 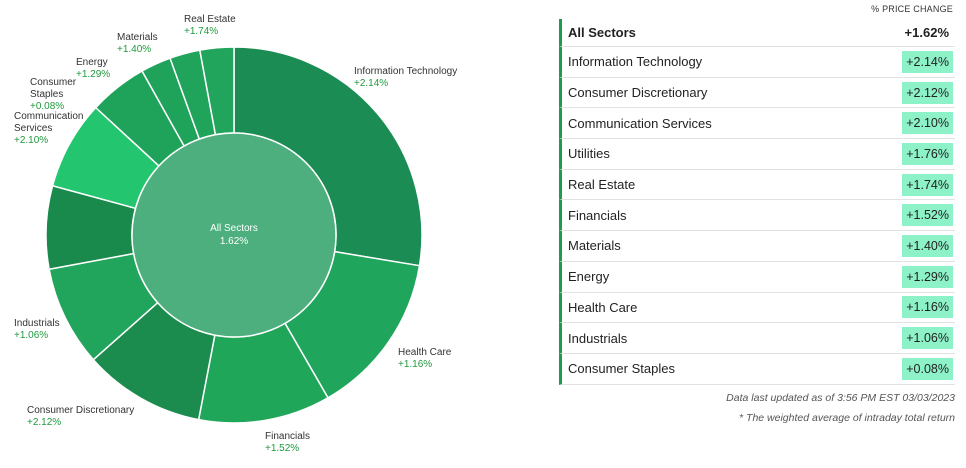 I want to click on row-value: +1.52%, so click(x=927, y=215).